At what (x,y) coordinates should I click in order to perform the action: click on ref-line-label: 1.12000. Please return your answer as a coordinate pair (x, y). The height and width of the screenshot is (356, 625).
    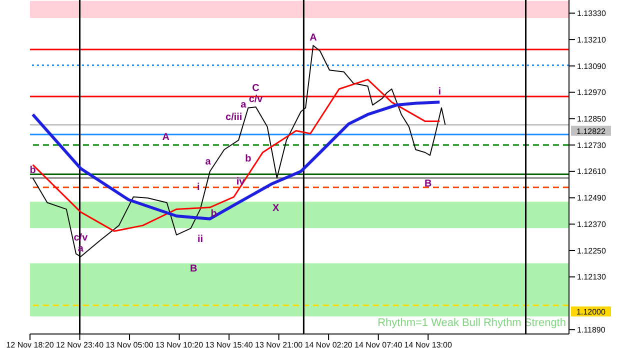
    Looking at the image, I should click on (591, 311).